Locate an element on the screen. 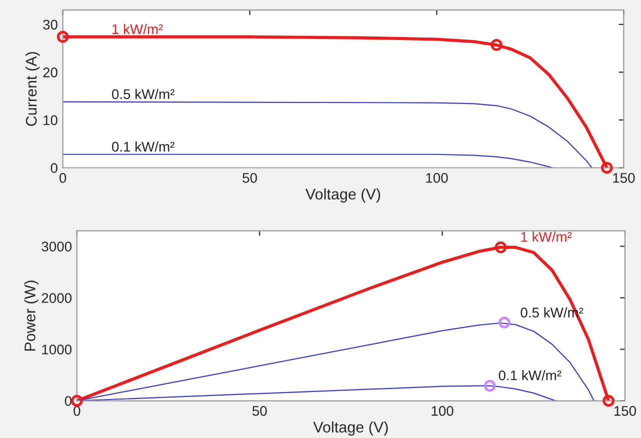 This screenshot has width=641, height=438. y-tick-label: 30 is located at coordinates (50, 25).